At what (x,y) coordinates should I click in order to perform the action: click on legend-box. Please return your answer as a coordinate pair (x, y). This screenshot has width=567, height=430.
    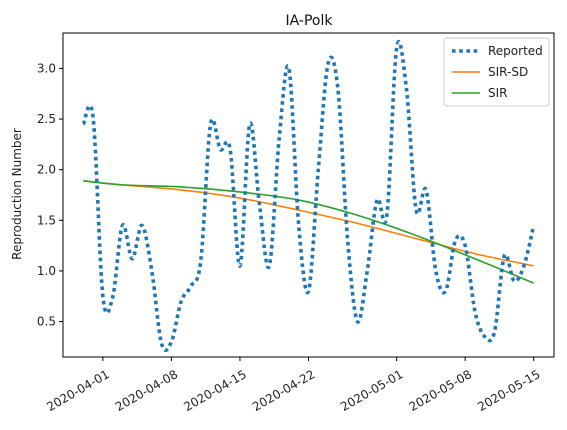
    Looking at the image, I should click on (496, 72).